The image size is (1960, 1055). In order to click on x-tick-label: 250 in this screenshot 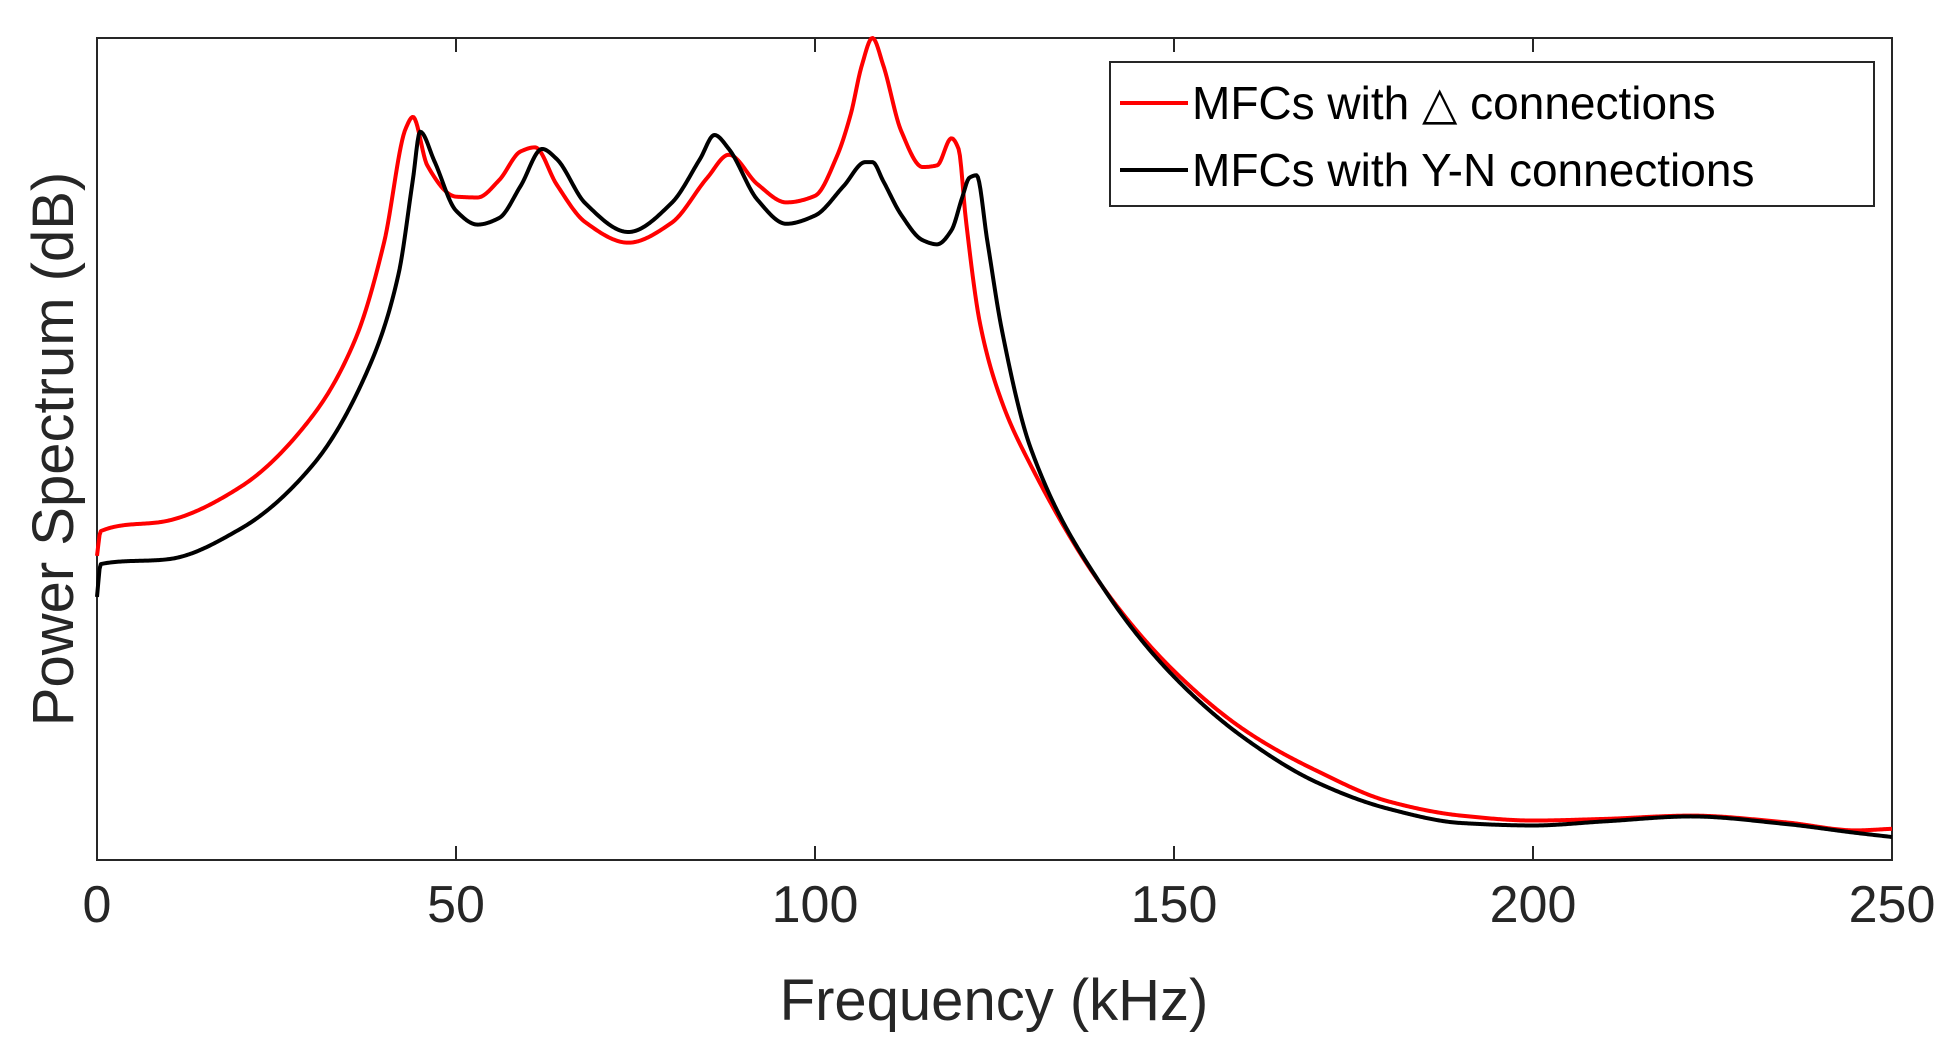, I will do `click(1892, 905)`.